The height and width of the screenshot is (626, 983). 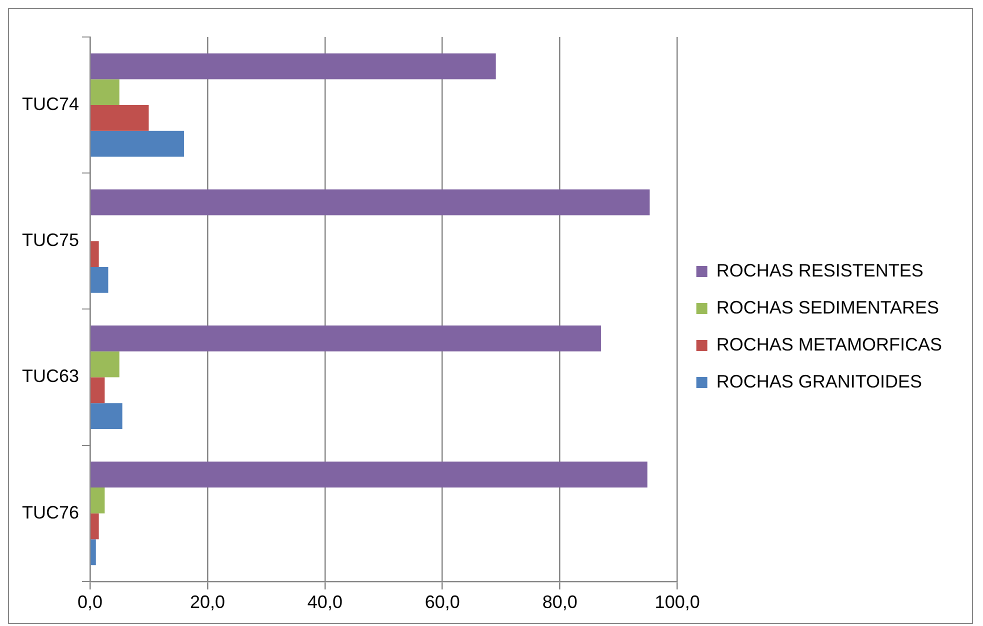 I want to click on legend-label: ROCHAS GRANITOIDES, so click(x=819, y=381).